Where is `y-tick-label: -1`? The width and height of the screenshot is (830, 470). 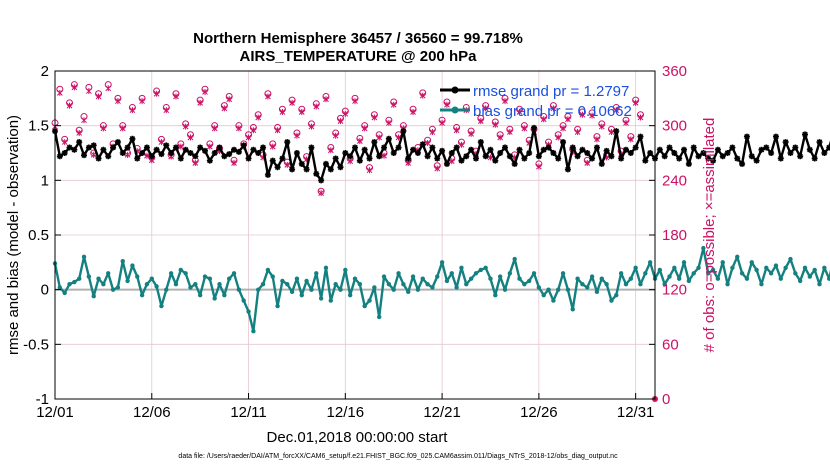
y-tick-label: -1 is located at coordinates (42, 399).